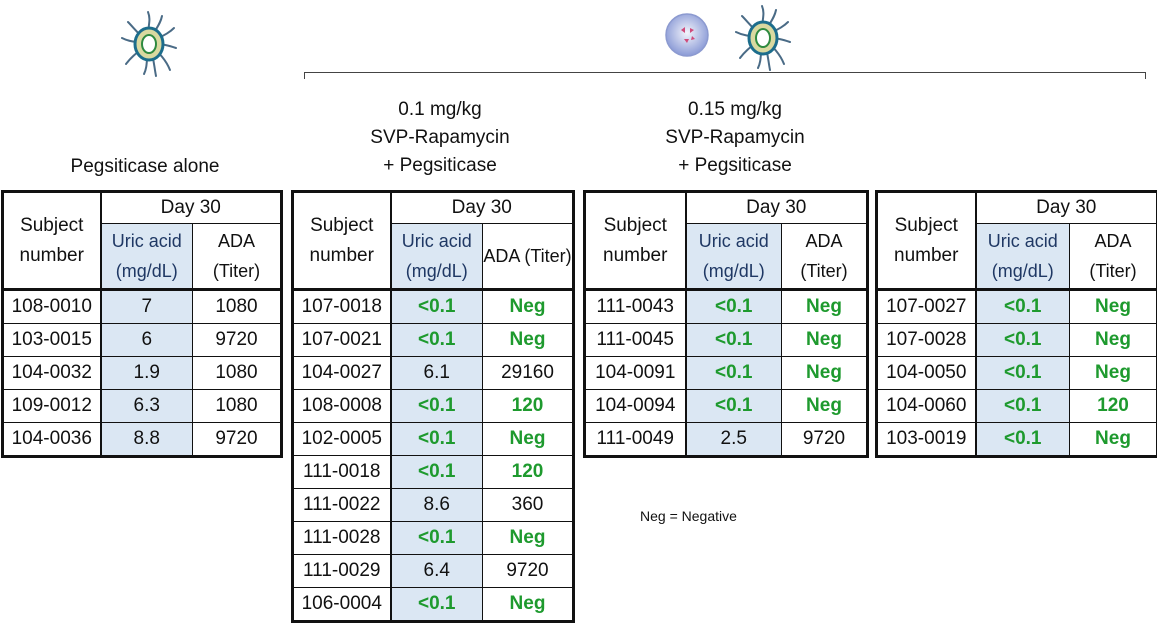  I want to click on group-3-title: 0.15 mg/kg SVP-Rapamycin + Pegsiticase, so click(735, 138).